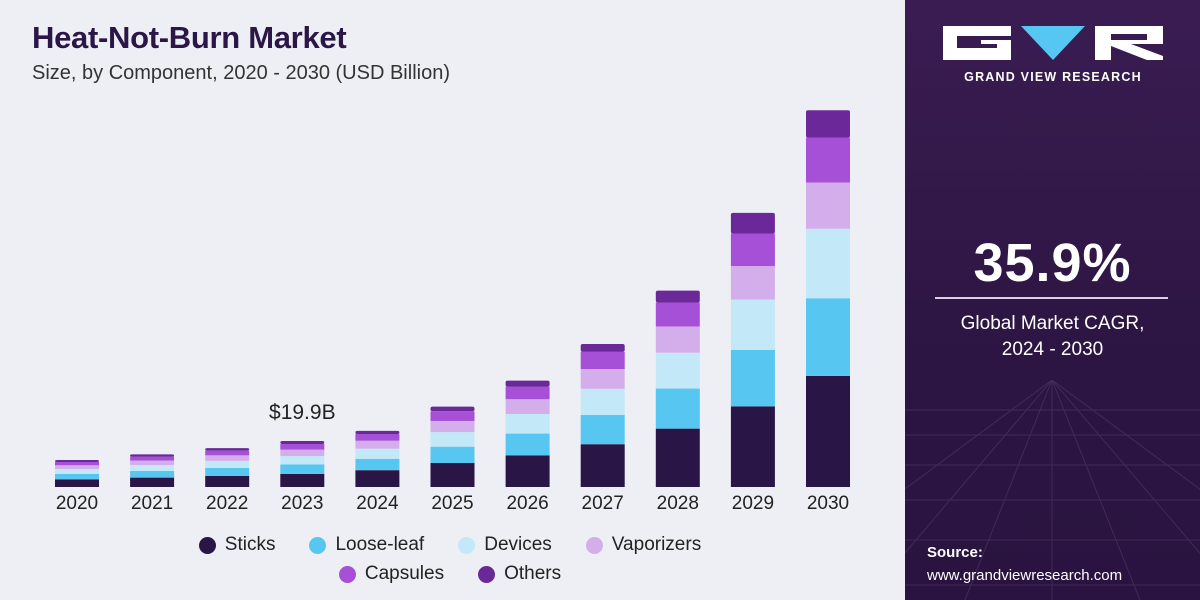 This screenshot has height=600, width=1200. Describe the element at coordinates (828, 263) in the screenshot. I see `bar-segment-devices-2030` at that location.